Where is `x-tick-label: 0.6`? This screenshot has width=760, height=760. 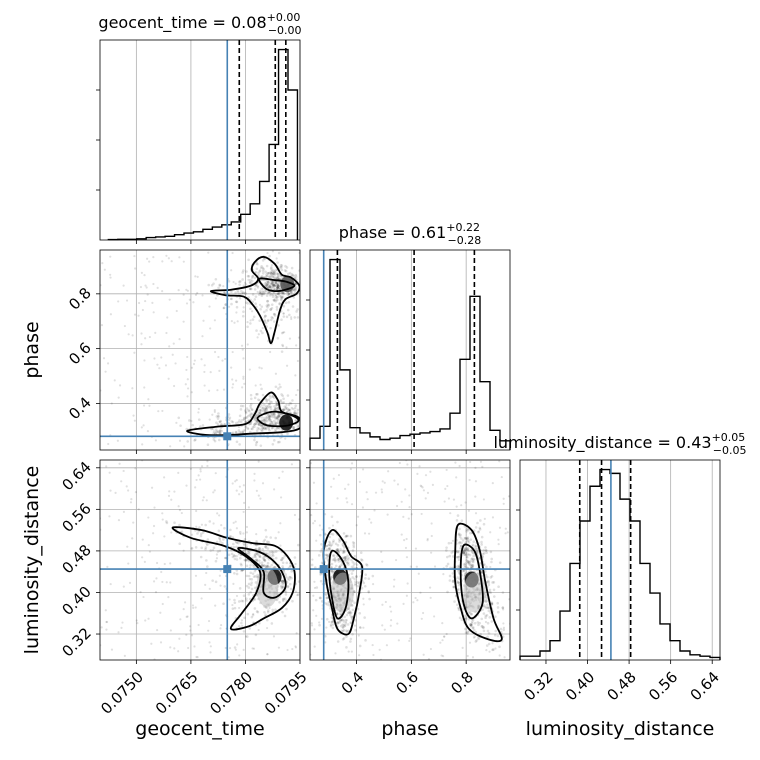
x-tick-label: 0.6 is located at coordinates (408, 683).